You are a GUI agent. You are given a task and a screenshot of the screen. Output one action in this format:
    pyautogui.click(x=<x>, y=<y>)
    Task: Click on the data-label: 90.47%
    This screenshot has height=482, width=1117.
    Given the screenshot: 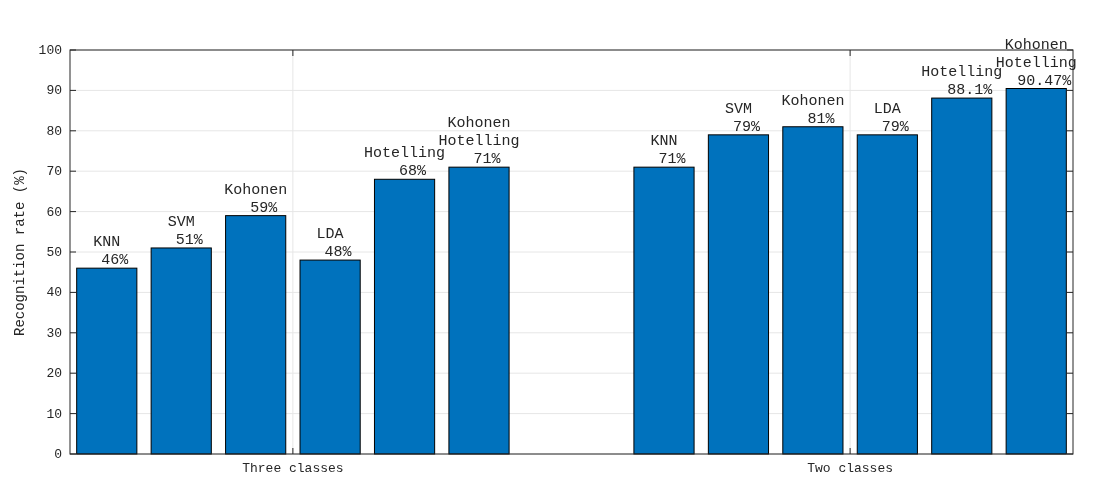 What is the action you would take?
    pyautogui.click(x=1045, y=81)
    